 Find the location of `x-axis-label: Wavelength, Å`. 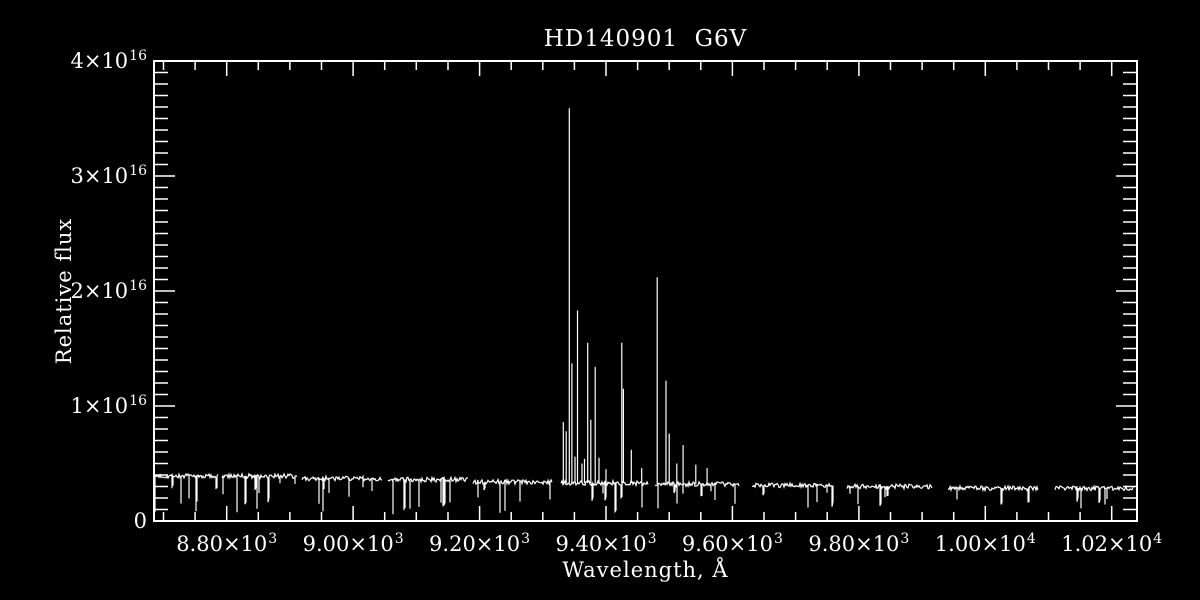

x-axis-label: Wavelength, Å is located at coordinates (645, 570).